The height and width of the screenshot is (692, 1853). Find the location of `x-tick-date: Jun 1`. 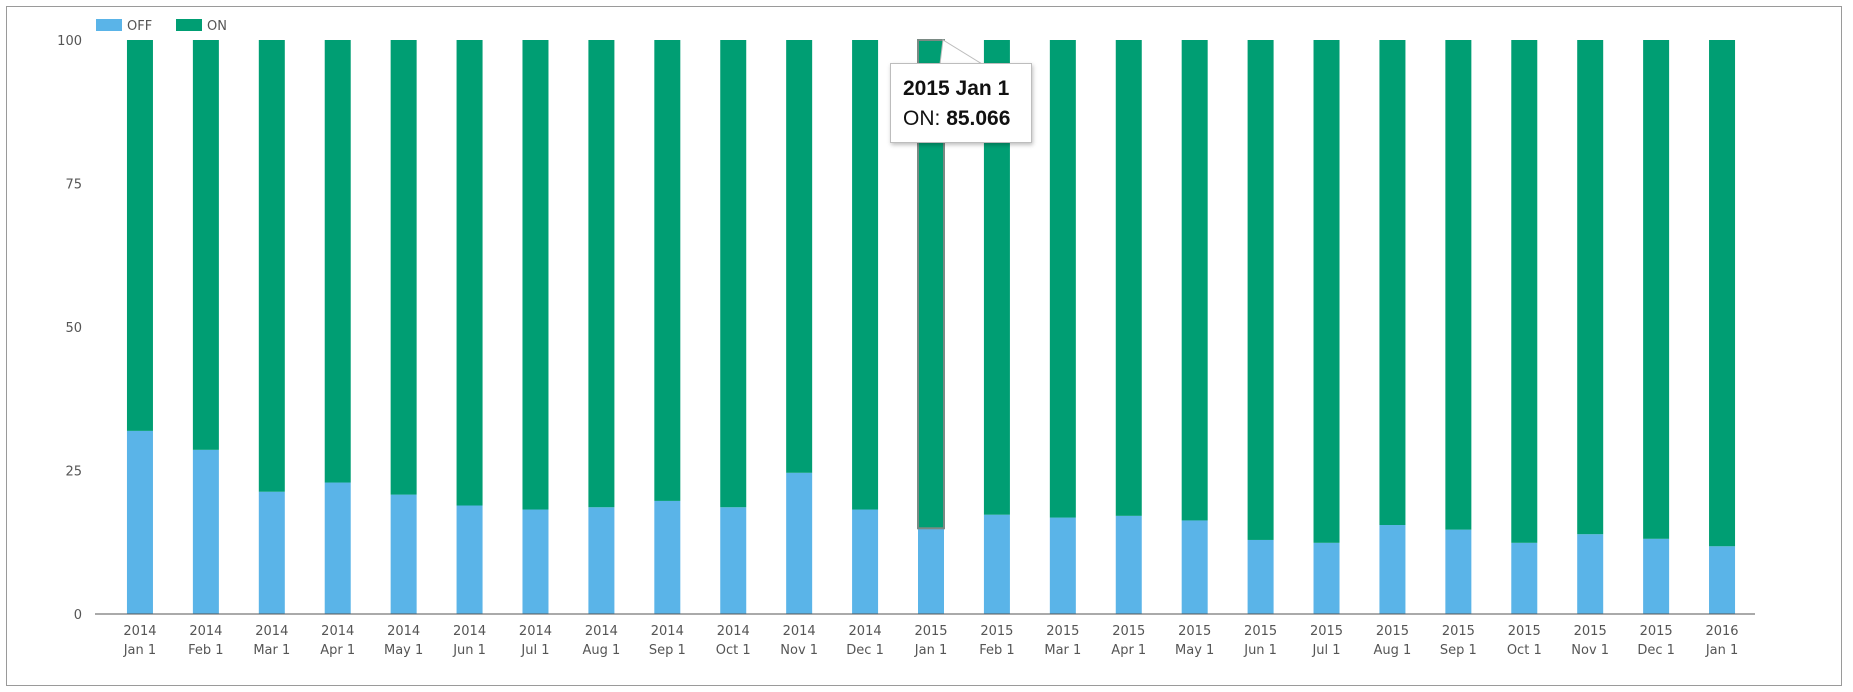

x-tick-date: Jun 1 is located at coordinates (1260, 650).